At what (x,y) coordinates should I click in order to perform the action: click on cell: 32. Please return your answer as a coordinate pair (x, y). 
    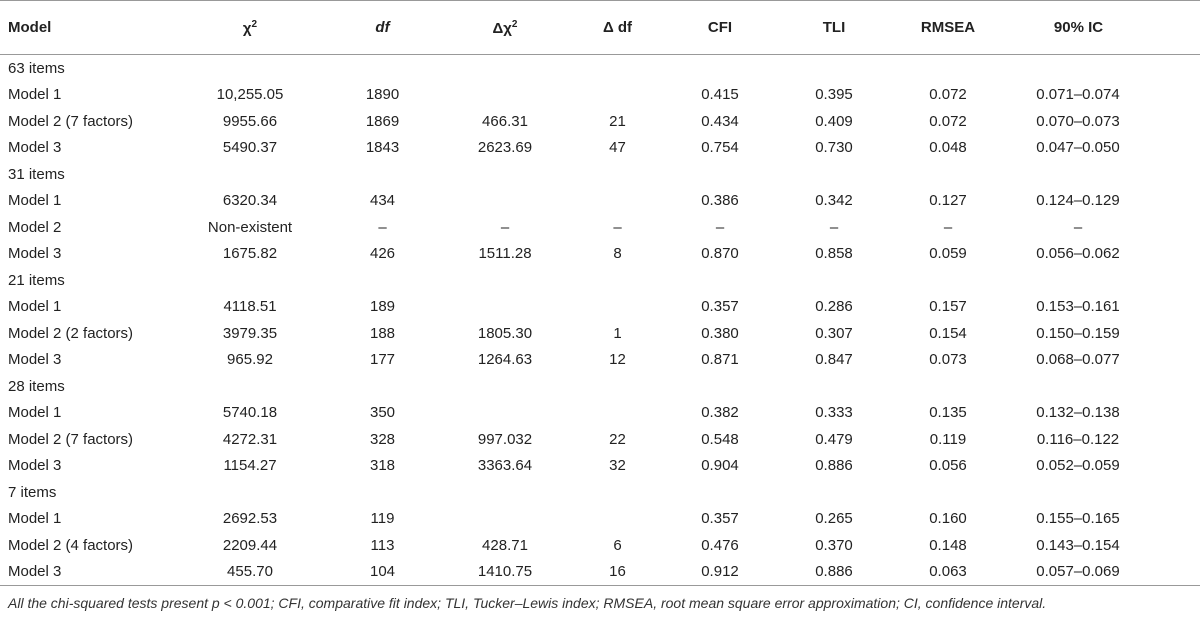
    Looking at the image, I should click on (617, 466).